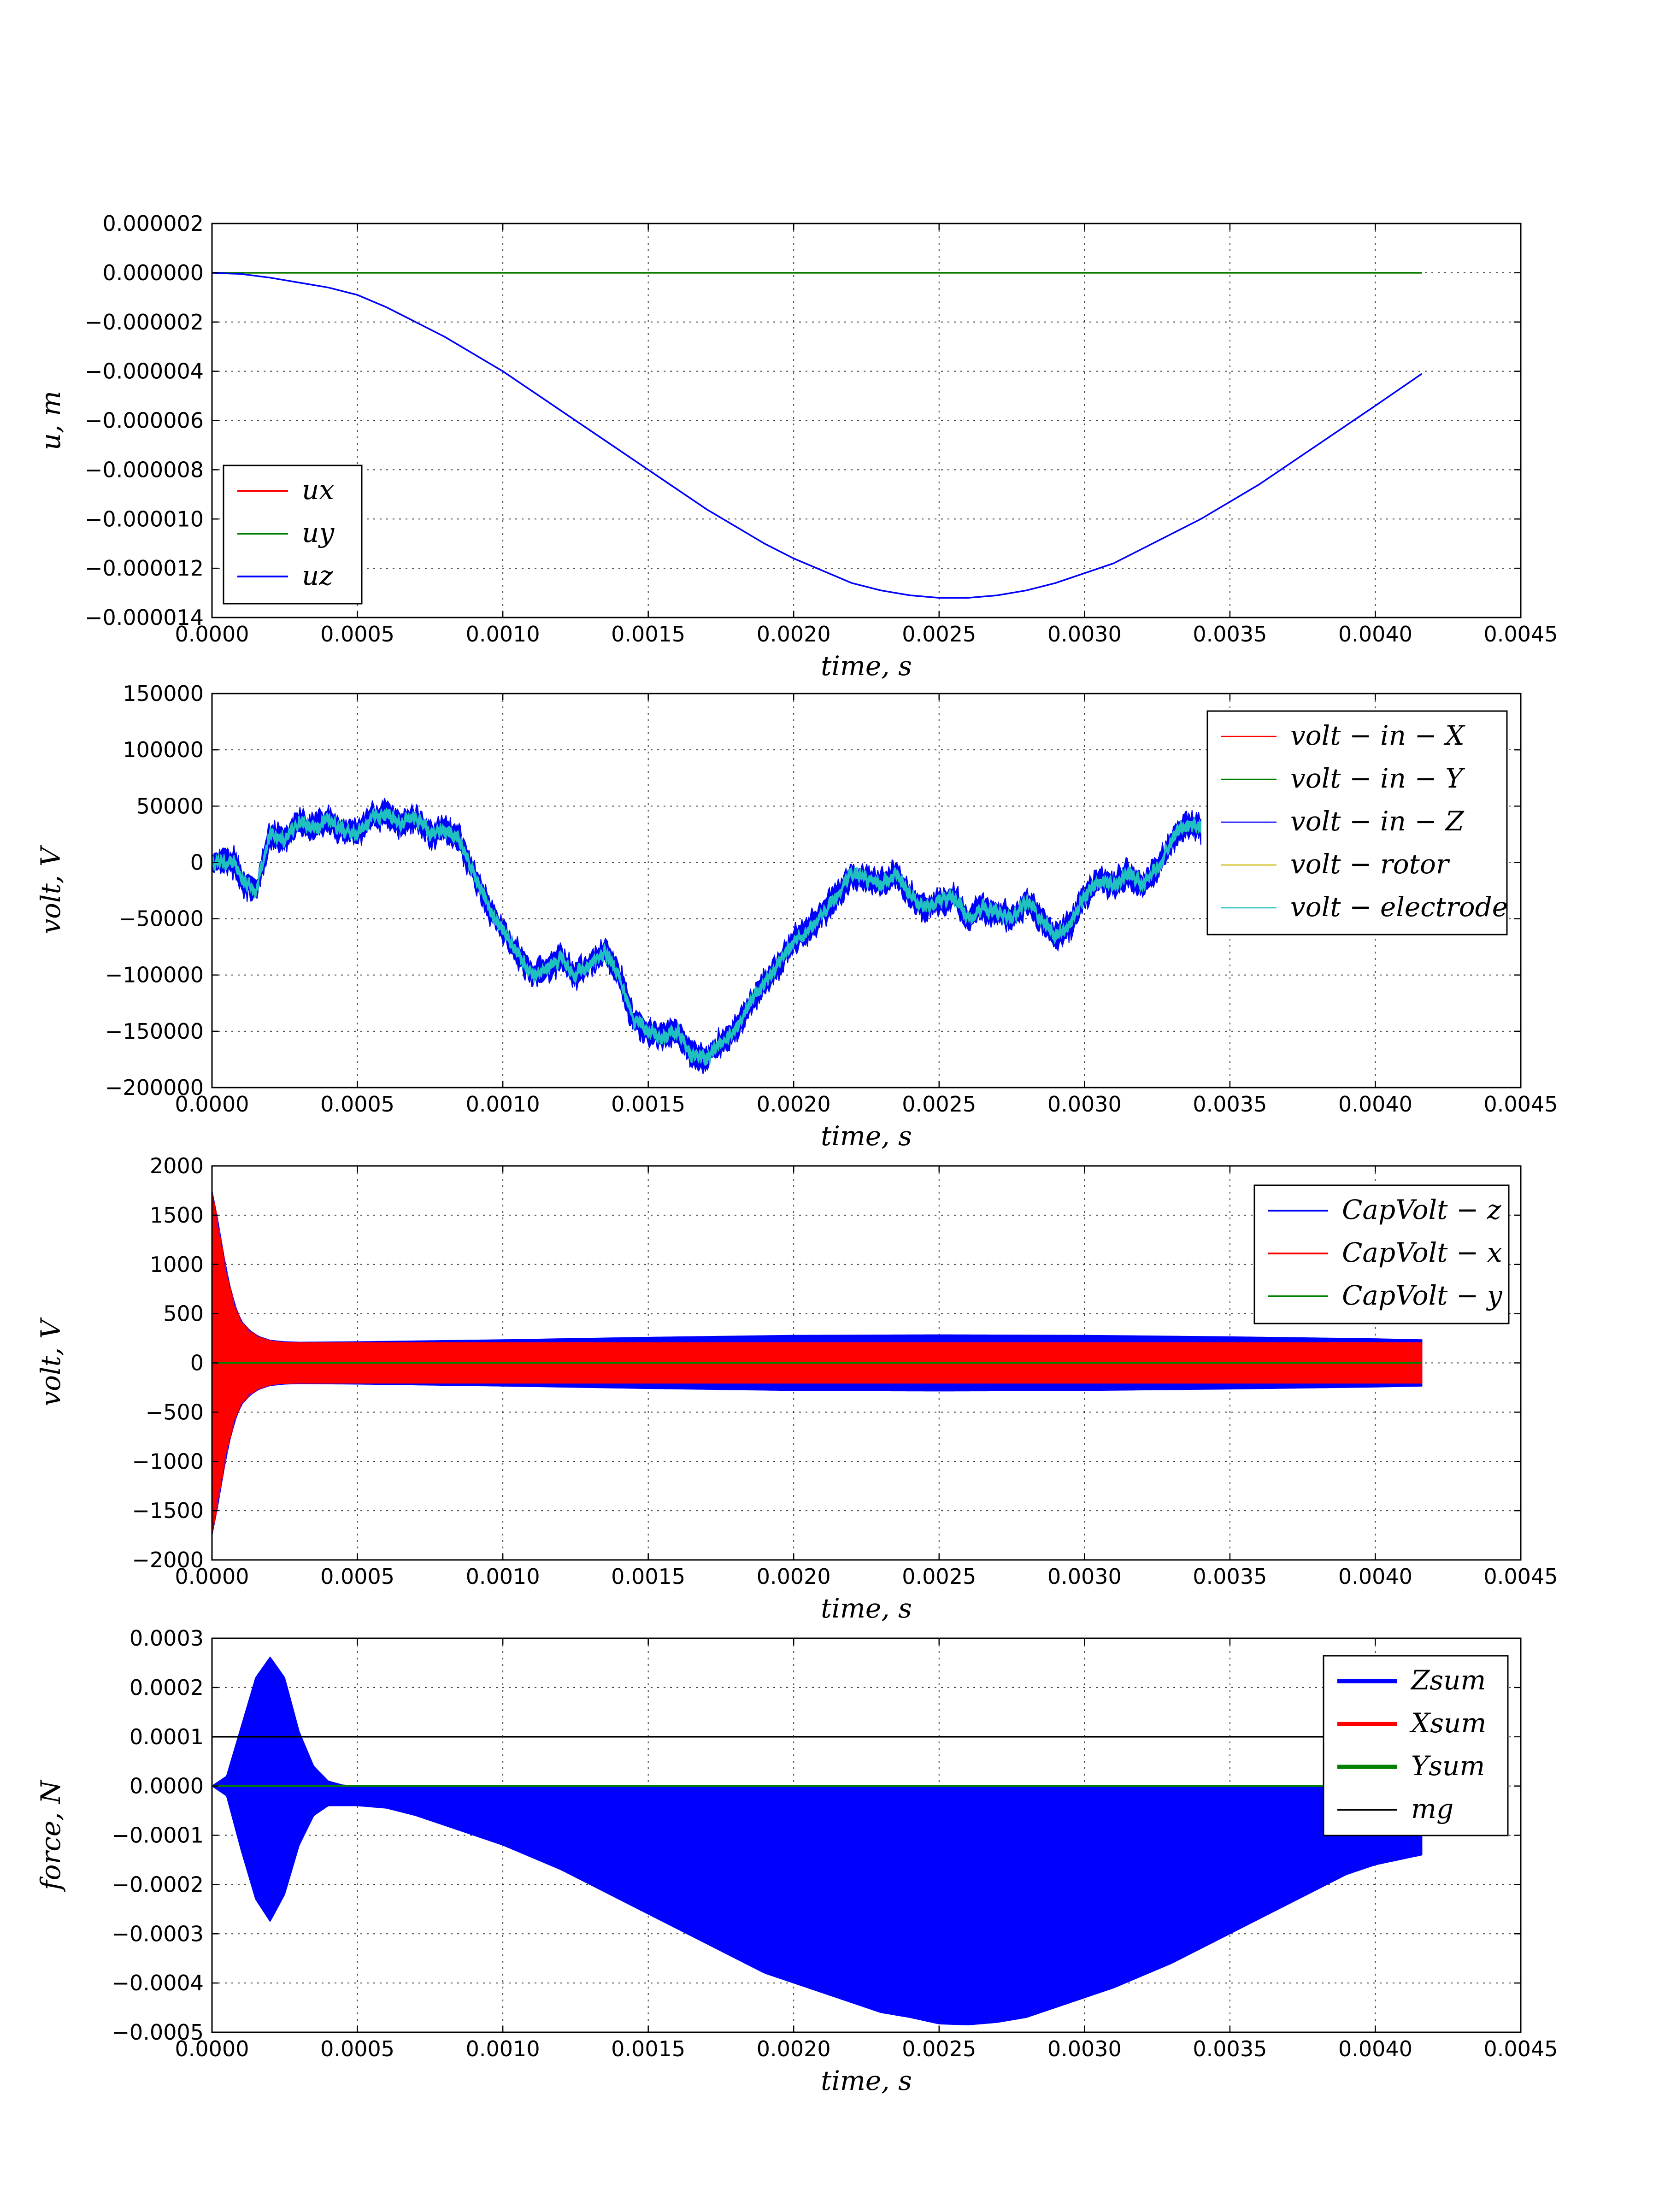  Describe the element at coordinates (158, 2032) in the screenshot. I see `y-tick-label: −0.0005` at that location.